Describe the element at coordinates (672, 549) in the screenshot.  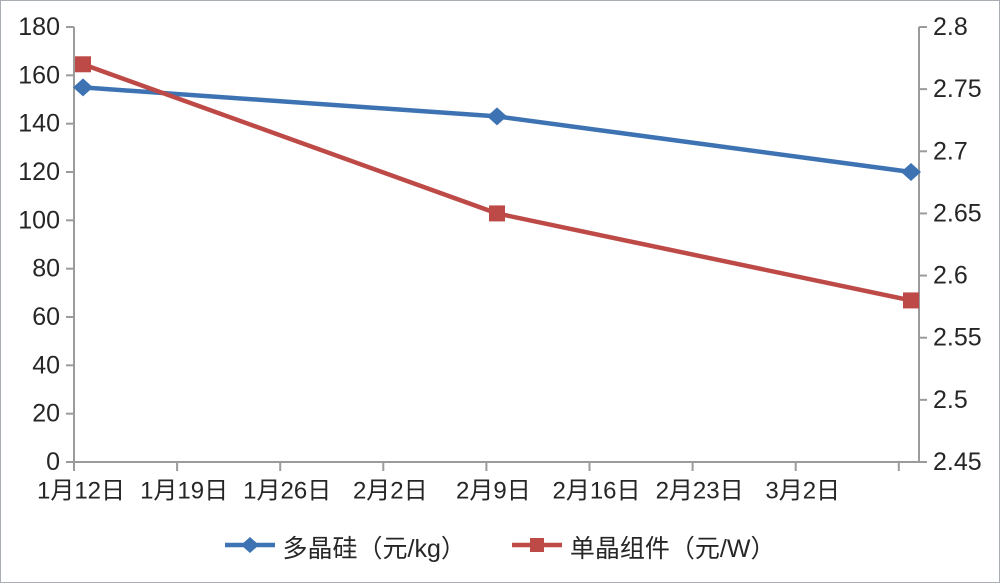
I see `legend-label-mono-module: 单晶组件（元/W）` at that location.